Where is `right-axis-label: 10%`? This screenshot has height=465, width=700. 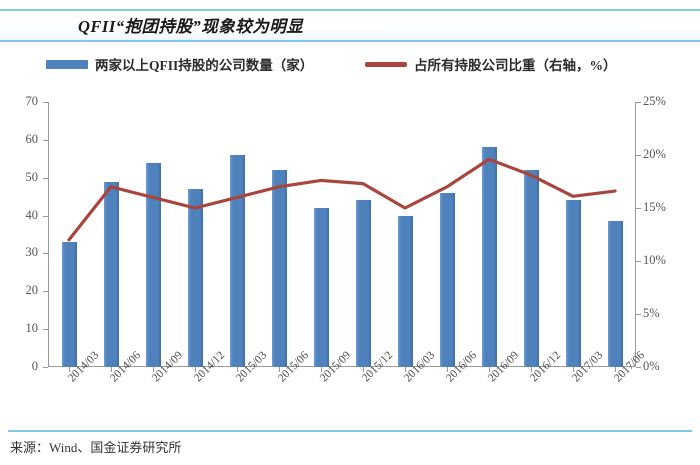 right-axis-label: 10% is located at coordinates (654, 260).